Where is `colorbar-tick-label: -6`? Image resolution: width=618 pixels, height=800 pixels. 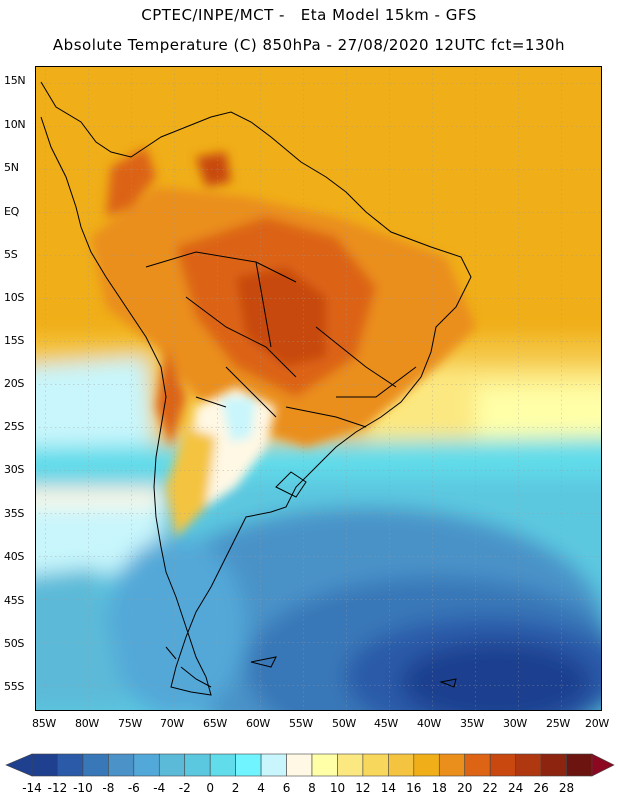
colorbar-tick-label: -6 is located at coordinates (133, 788).